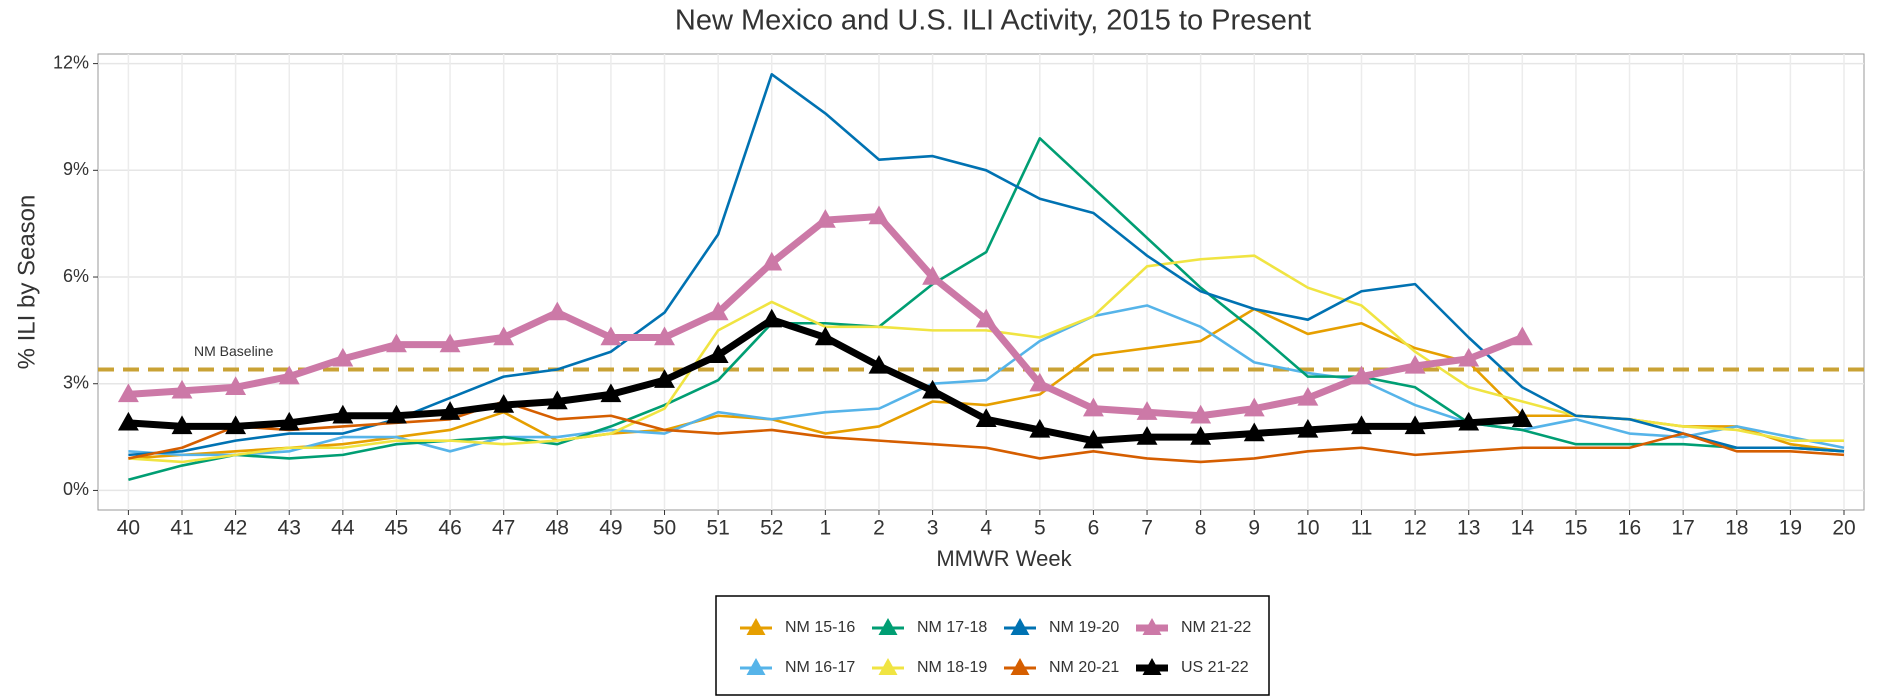 This screenshot has width=1881, height=697. I want to click on x-tick-label: 16, so click(1629, 528).